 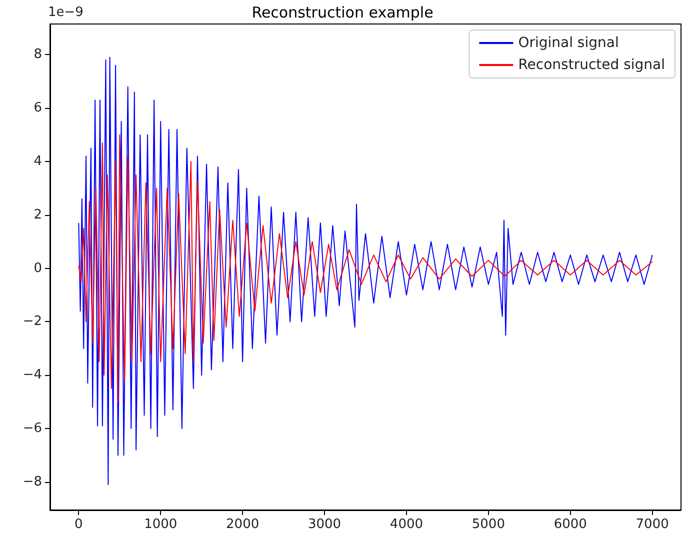 What do you see at coordinates (32, 482) in the screenshot?
I see `y-tick-label: −8` at bounding box center [32, 482].